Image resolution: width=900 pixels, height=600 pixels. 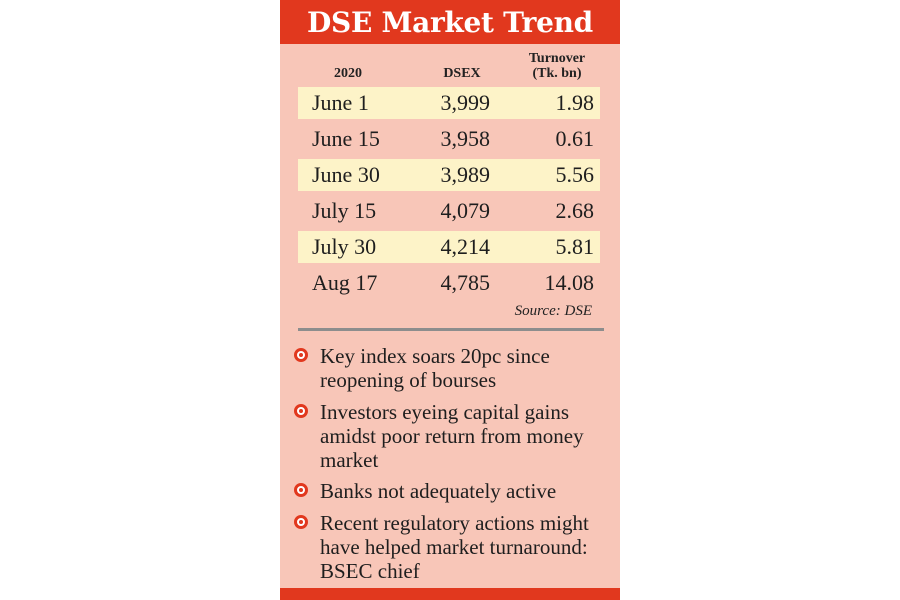 I want to click on divider, so click(x=451, y=329).